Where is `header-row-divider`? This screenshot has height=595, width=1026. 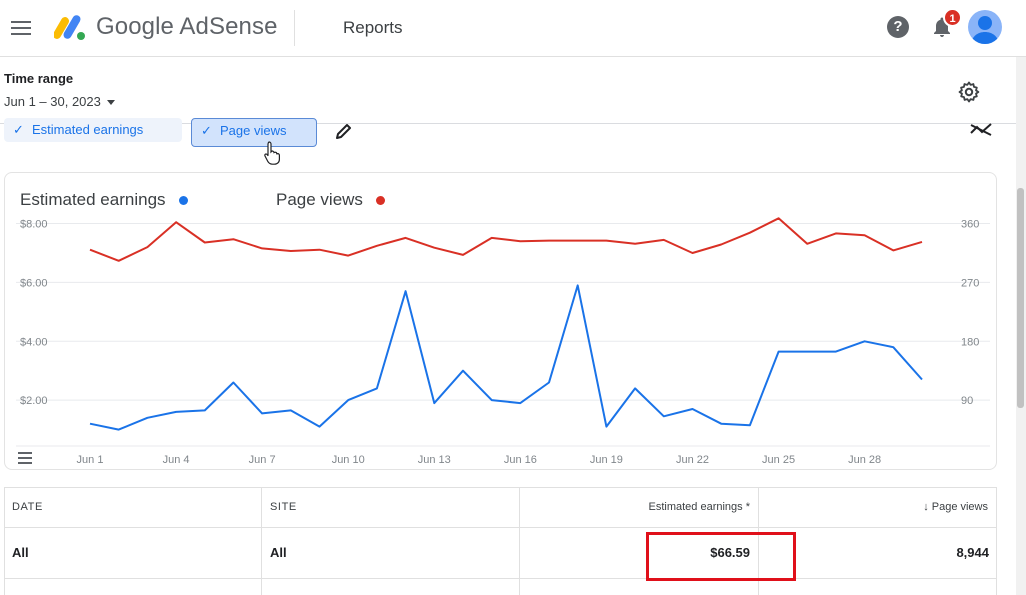
header-row-divider is located at coordinates (500, 527).